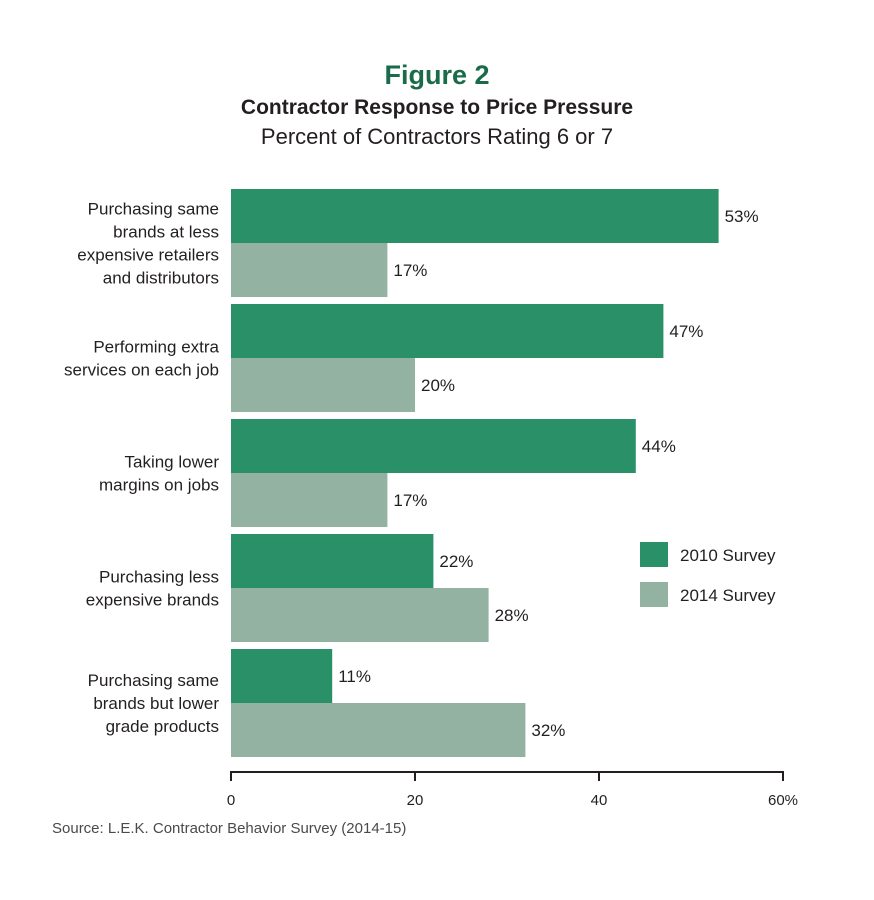  I want to click on data-label: 44%, so click(659, 446).